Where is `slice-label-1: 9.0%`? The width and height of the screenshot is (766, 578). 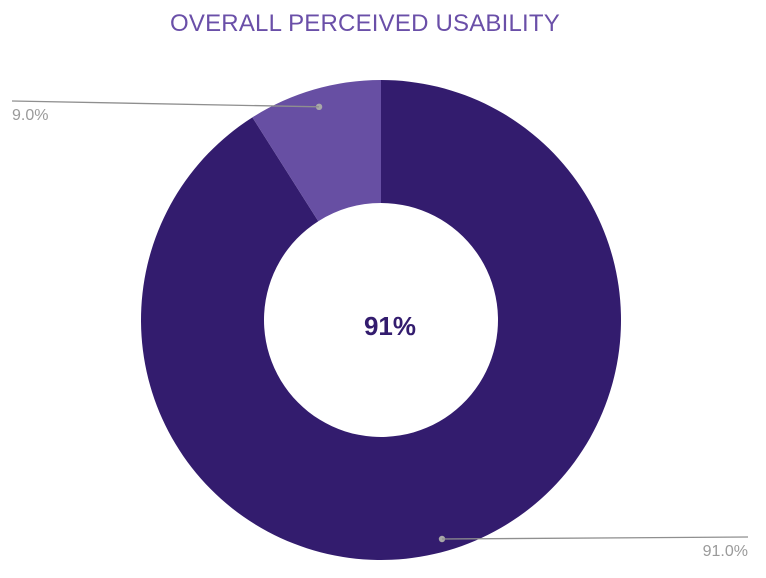 slice-label-1: 9.0% is located at coordinates (30, 115).